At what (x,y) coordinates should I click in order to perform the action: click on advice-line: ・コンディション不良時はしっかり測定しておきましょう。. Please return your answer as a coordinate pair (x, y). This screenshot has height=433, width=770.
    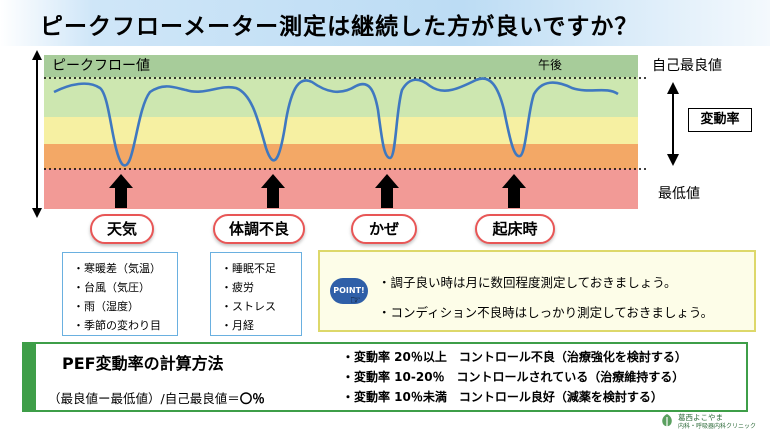
    Looking at the image, I should click on (546, 312).